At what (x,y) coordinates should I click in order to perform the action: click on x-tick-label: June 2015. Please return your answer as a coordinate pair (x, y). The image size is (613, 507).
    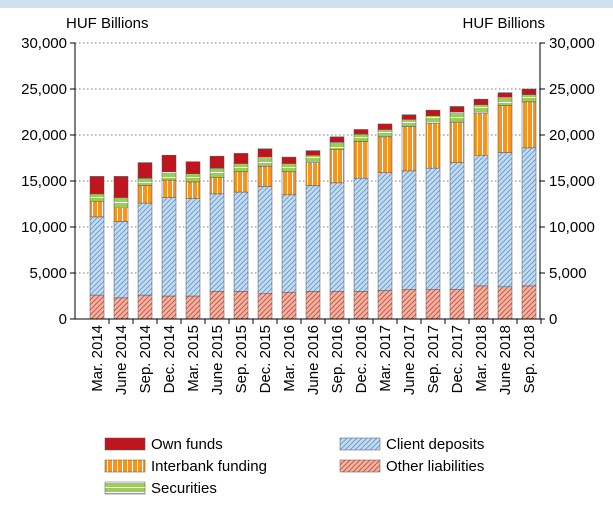
    Looking at the image, I should click on (217, 360).